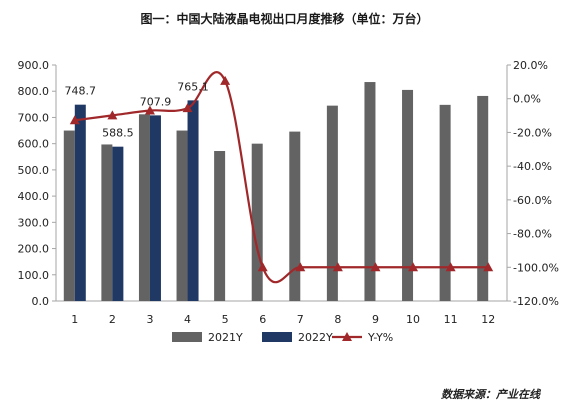 The width and height of the screenshot is (569, 409). I want to click on y-right-tick-label: 20.0%, so click(530, 65).